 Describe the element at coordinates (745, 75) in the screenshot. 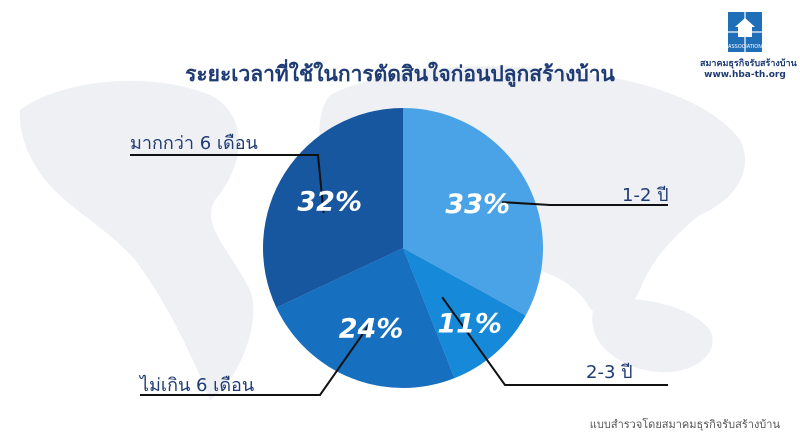

I see `logo-website-link: www.hba-th.org` at that location.